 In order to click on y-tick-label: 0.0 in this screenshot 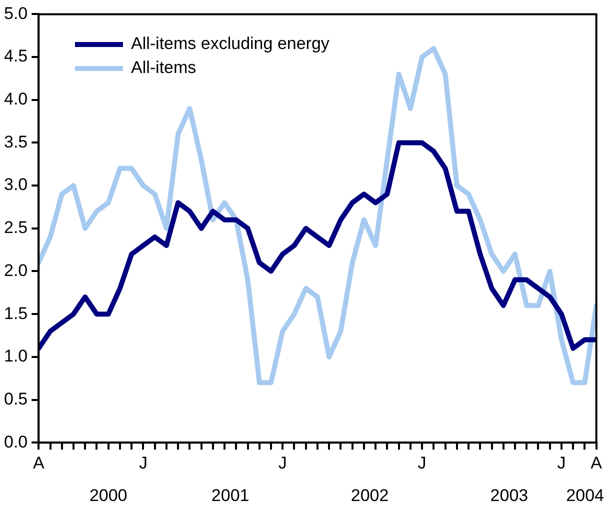, I will do `click(16, 442)`.